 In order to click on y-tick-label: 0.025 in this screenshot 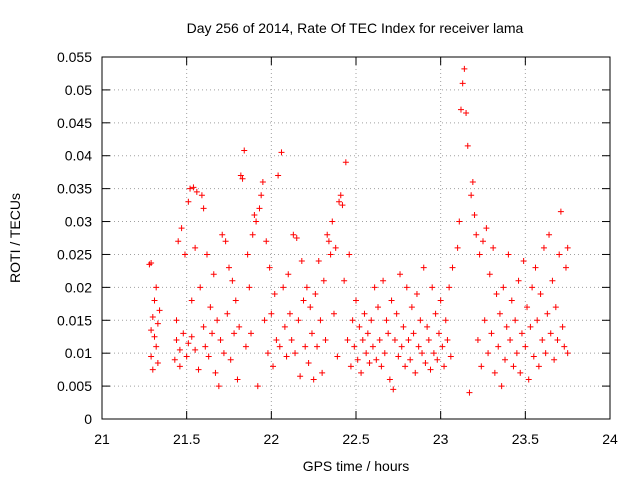, I will do `click(74, 254)`.